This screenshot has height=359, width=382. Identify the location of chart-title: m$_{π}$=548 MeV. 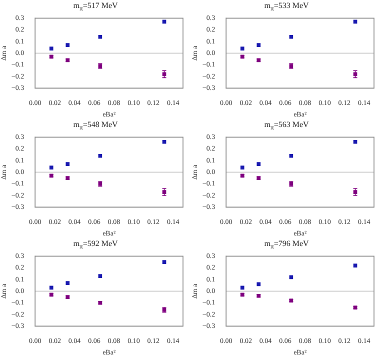
(95, 125).